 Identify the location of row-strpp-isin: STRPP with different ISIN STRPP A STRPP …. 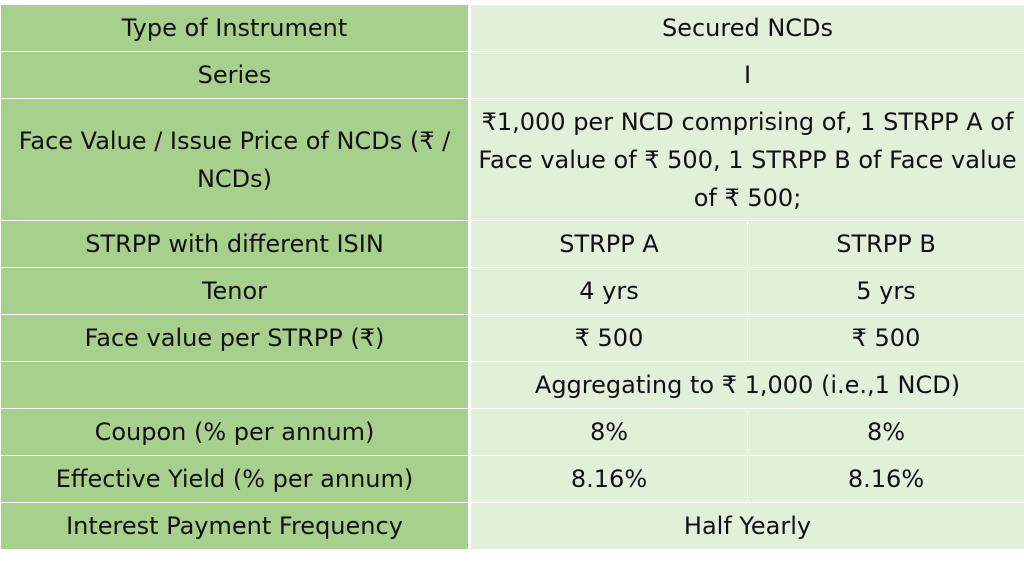
(512, 244).